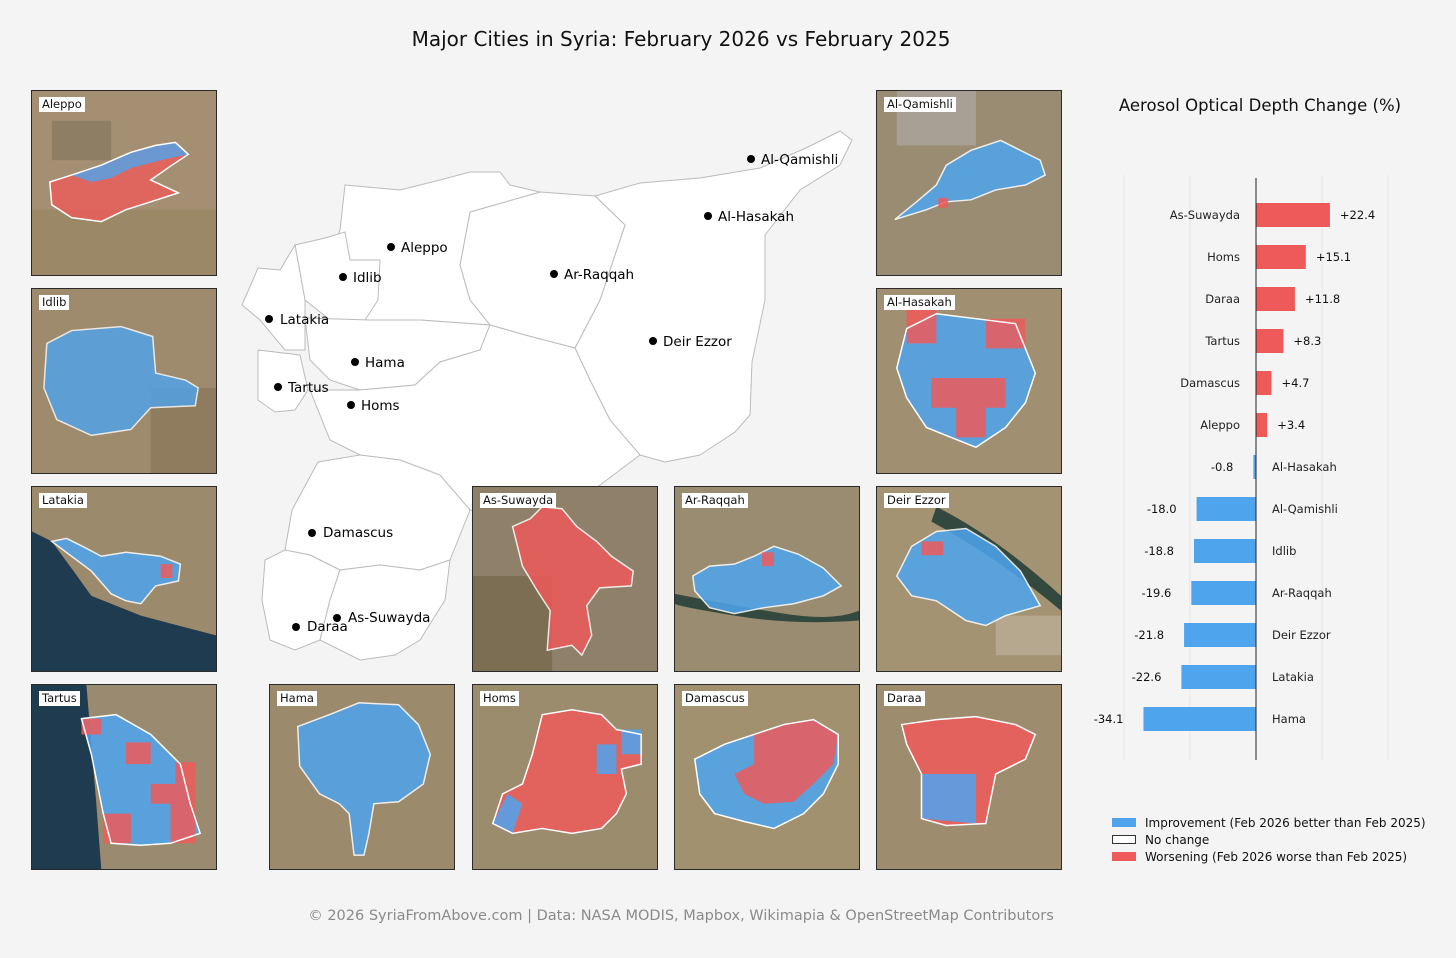 The height and width of the screenshot is (958, 1456). Describe the element at coordinates (715, 500) in the screenshot. I see `panel-label-ar-raqqah: Ar-Raqqah` at that location.